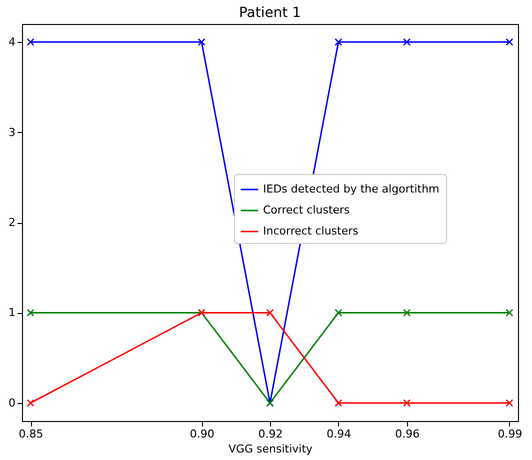 This screenshot has height=460, width=532. Describe the element at coordinates (306, 210) in the screenshot. I see `legend-label: Correct clusters` at that location.